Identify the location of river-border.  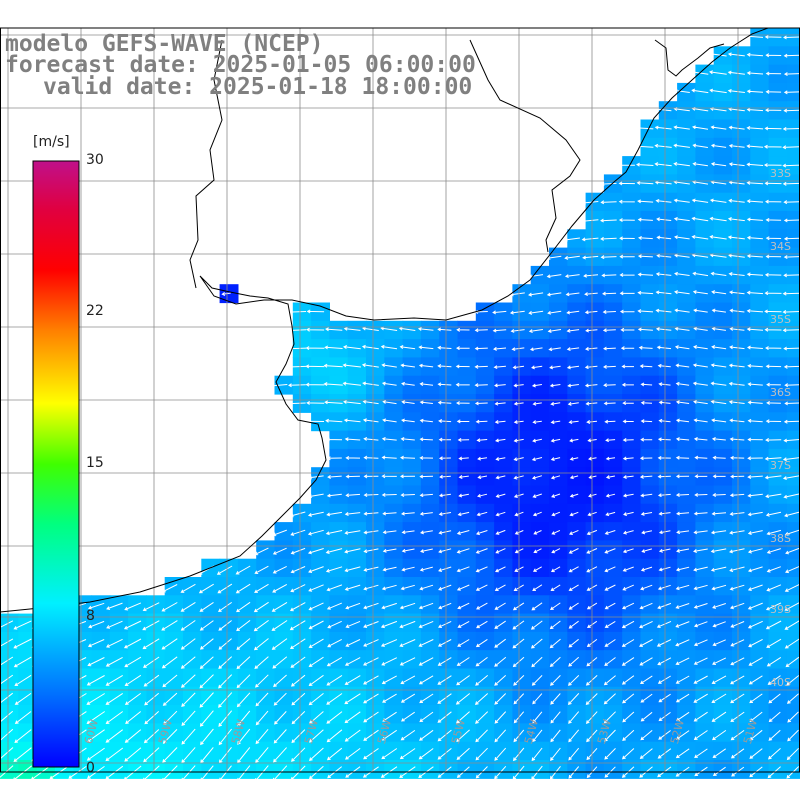
(206, 164).